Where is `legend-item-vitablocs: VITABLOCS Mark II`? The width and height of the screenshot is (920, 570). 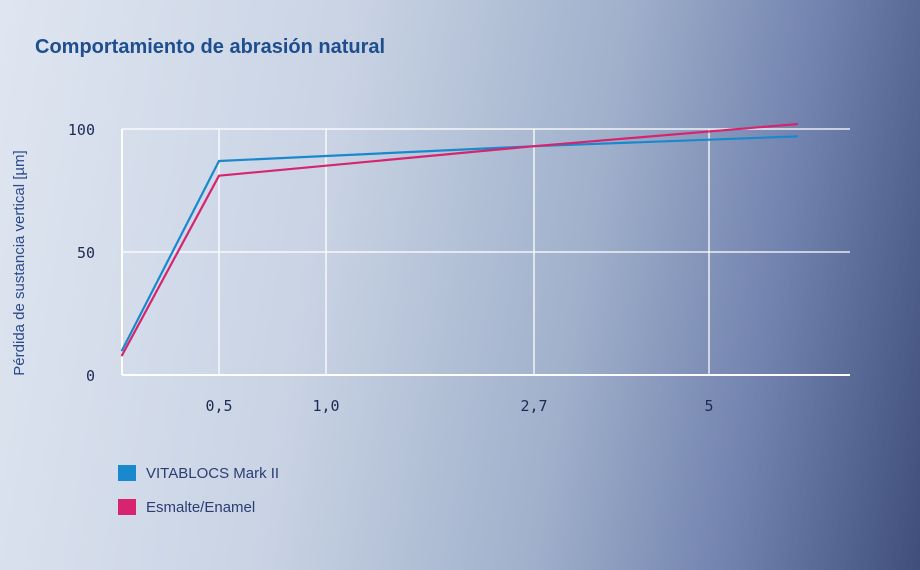
legend-item-vitablocs: VITABLOCS Mark II is located at coordinates (198, 473).